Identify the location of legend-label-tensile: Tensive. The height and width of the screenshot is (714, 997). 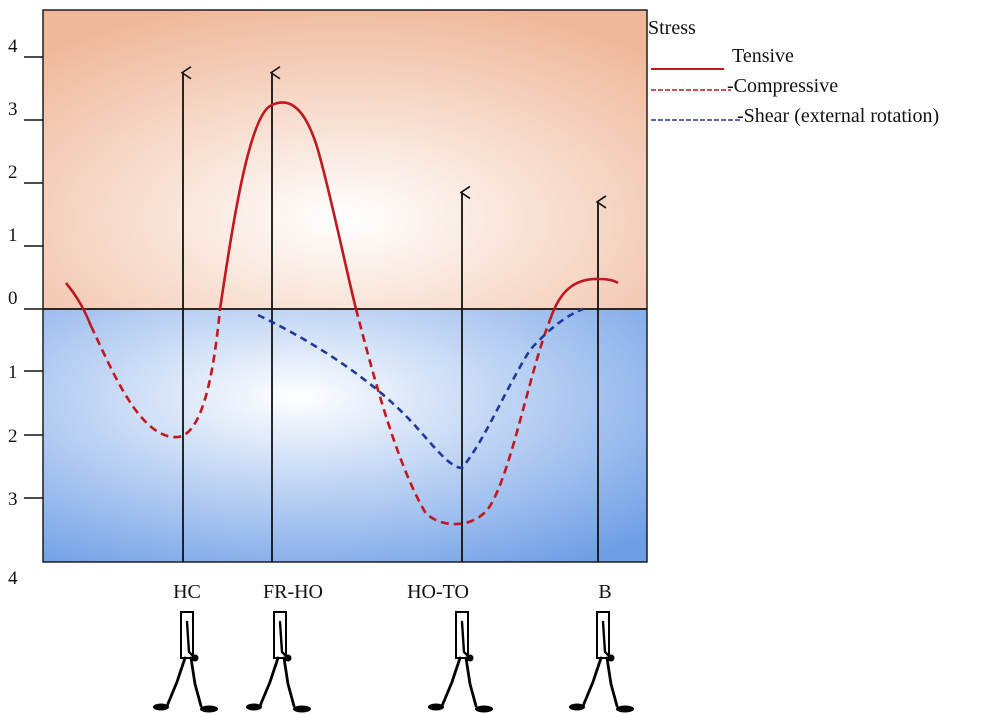
(763, 56).